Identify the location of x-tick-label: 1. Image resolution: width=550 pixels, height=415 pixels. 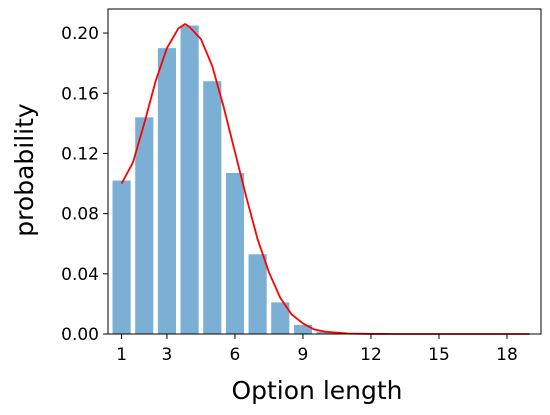
(121, 355).